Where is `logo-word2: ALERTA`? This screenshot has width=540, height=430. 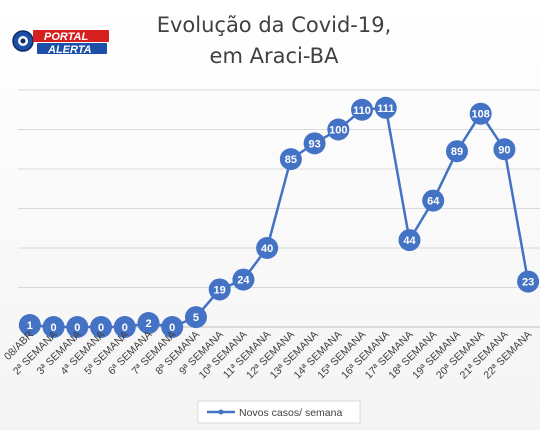 logo-word2: ALERTA is located at coordinates (69, 50).